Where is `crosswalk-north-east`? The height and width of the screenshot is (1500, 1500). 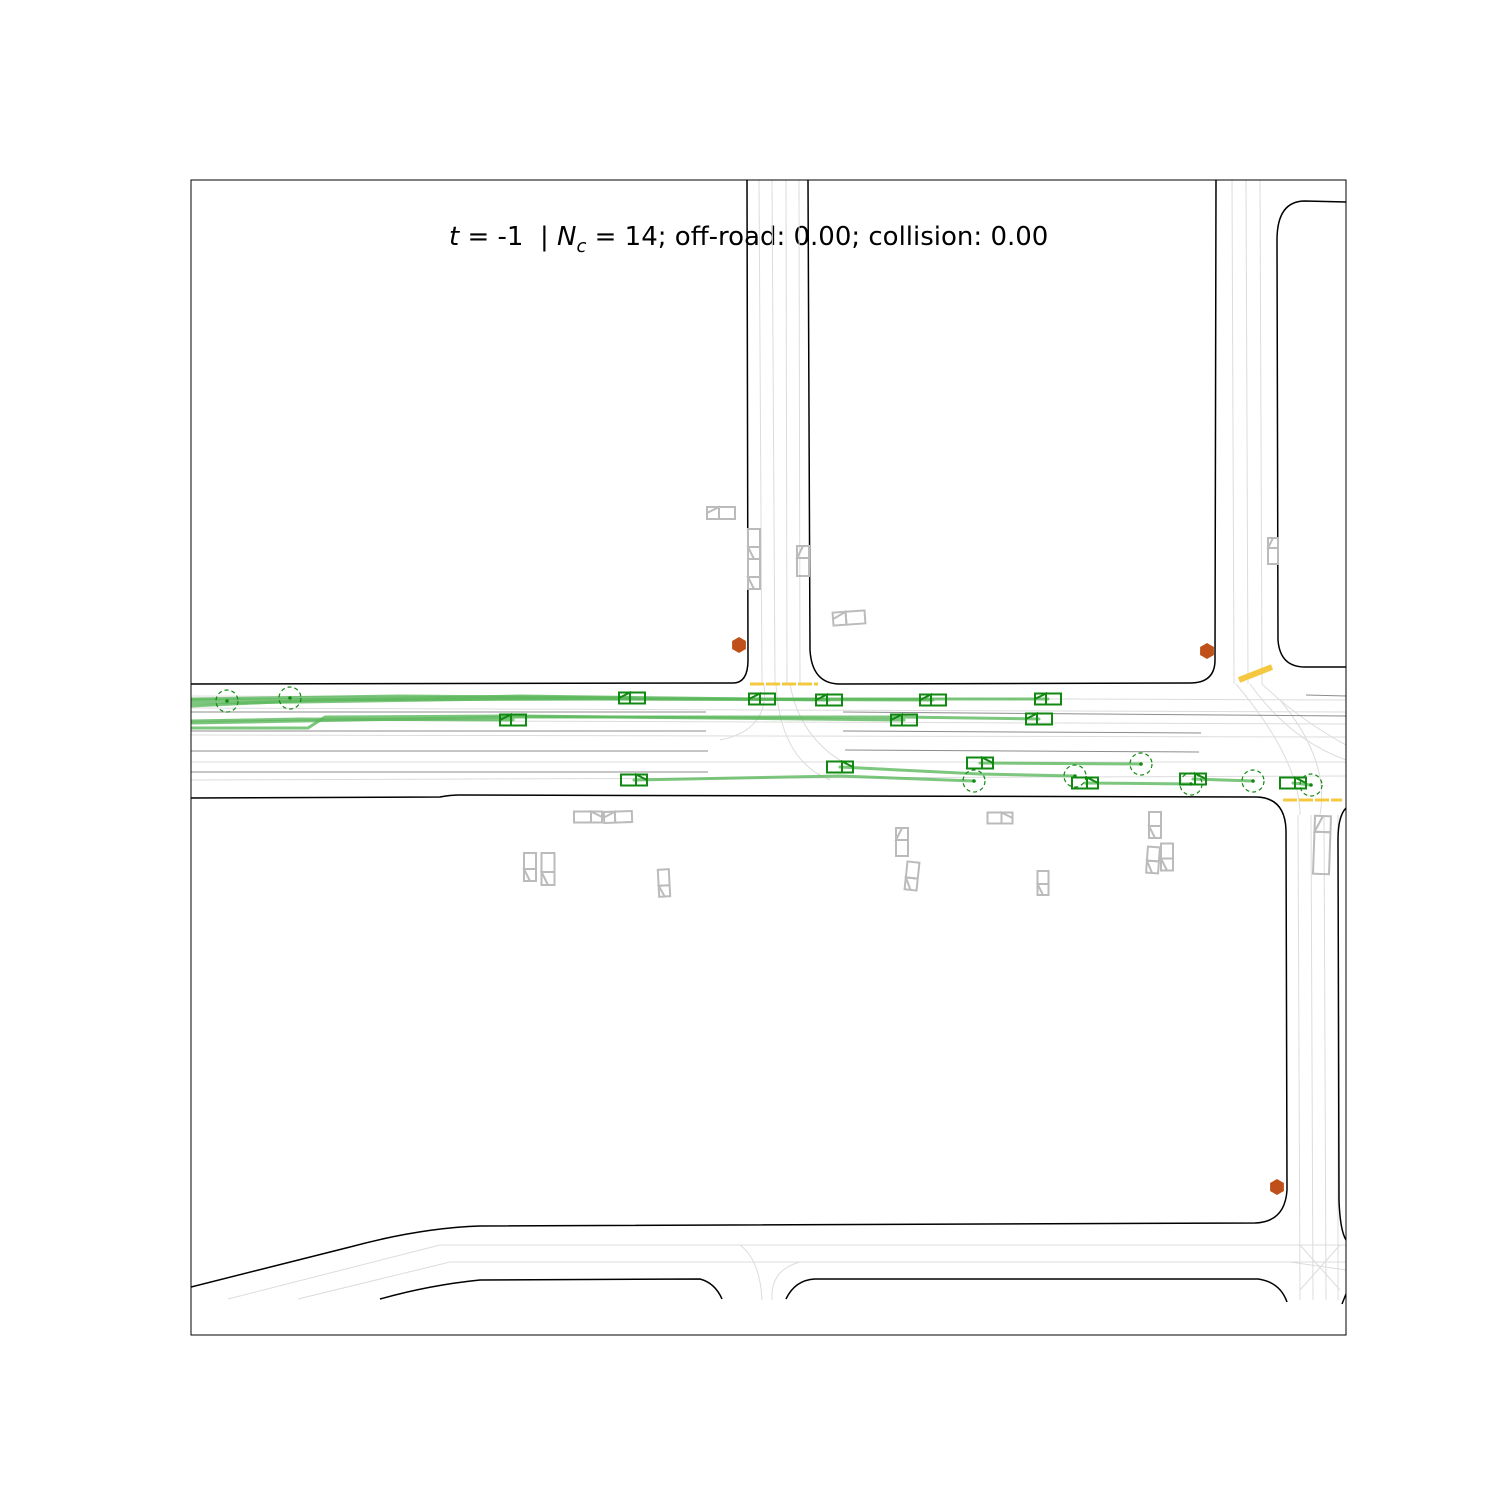
crosswalk-north-east is located at coordinates (1255, 673).